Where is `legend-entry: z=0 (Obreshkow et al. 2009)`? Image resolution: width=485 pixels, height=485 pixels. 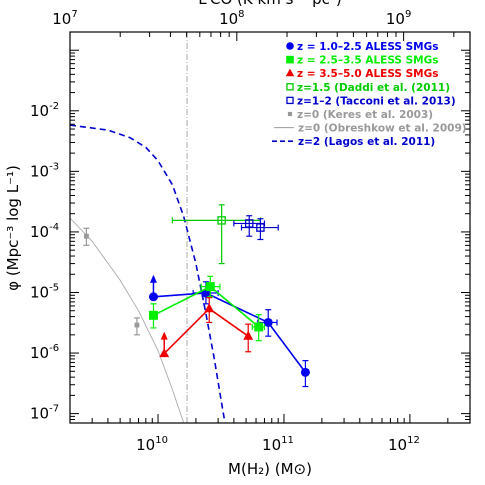
legend-entry: z=0 (Obreshkow et al. 2009) is located at coordinates (370, 129).